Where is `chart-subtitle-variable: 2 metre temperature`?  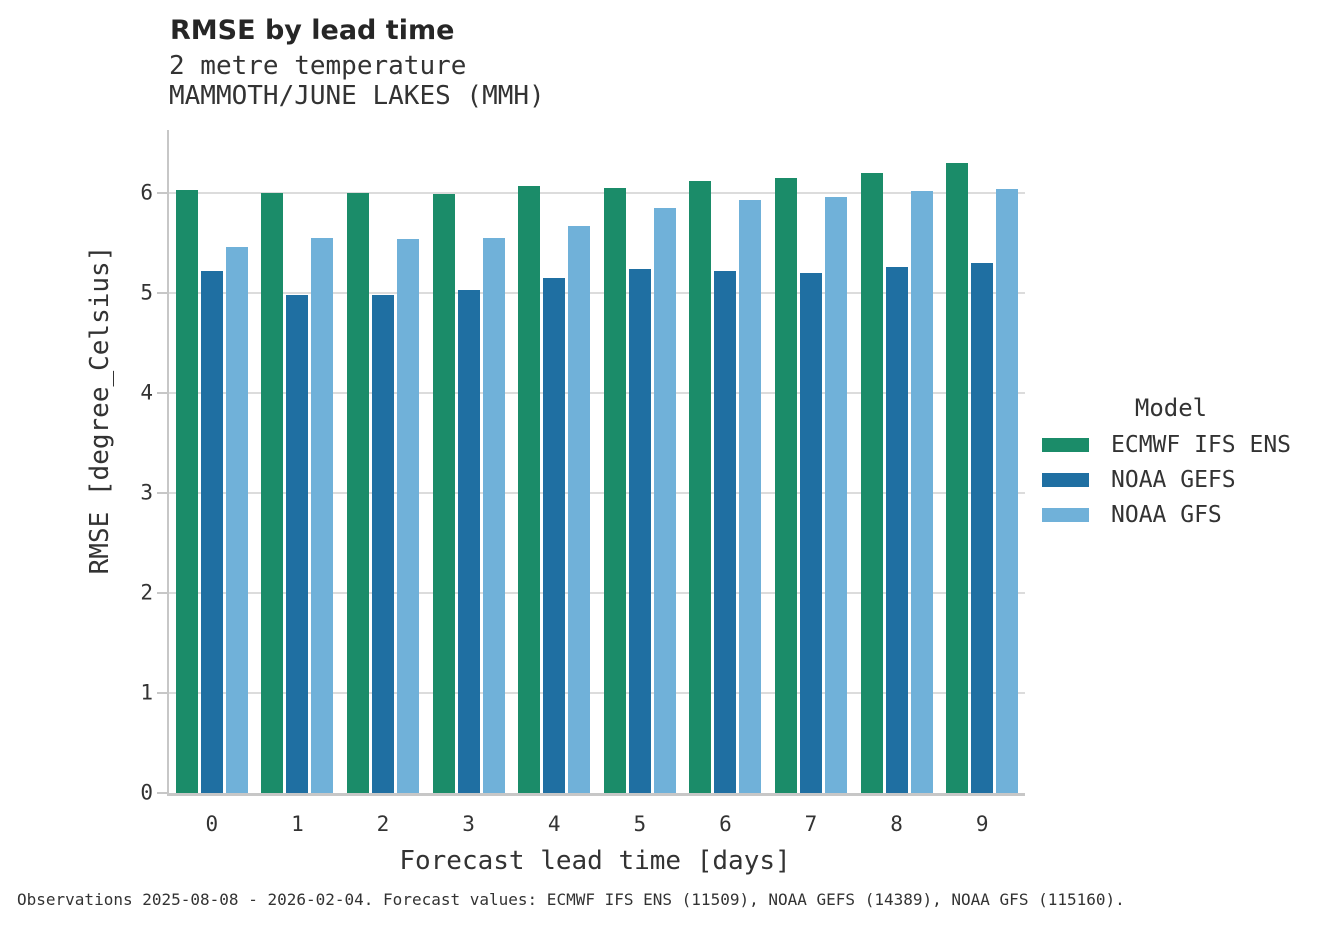
chart-subtitle-variable: 2 metre temperature is located at coordinates (318, 66).